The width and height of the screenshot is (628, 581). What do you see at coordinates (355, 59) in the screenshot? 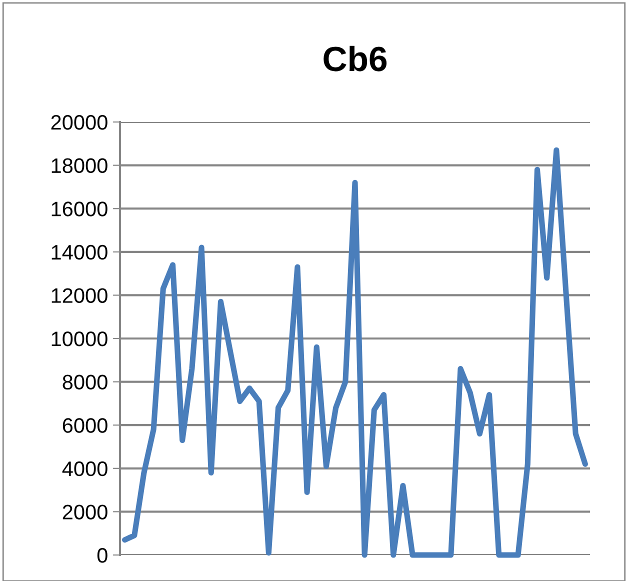
I see `chart-title: Cb6` at bounding box center [355, 59].